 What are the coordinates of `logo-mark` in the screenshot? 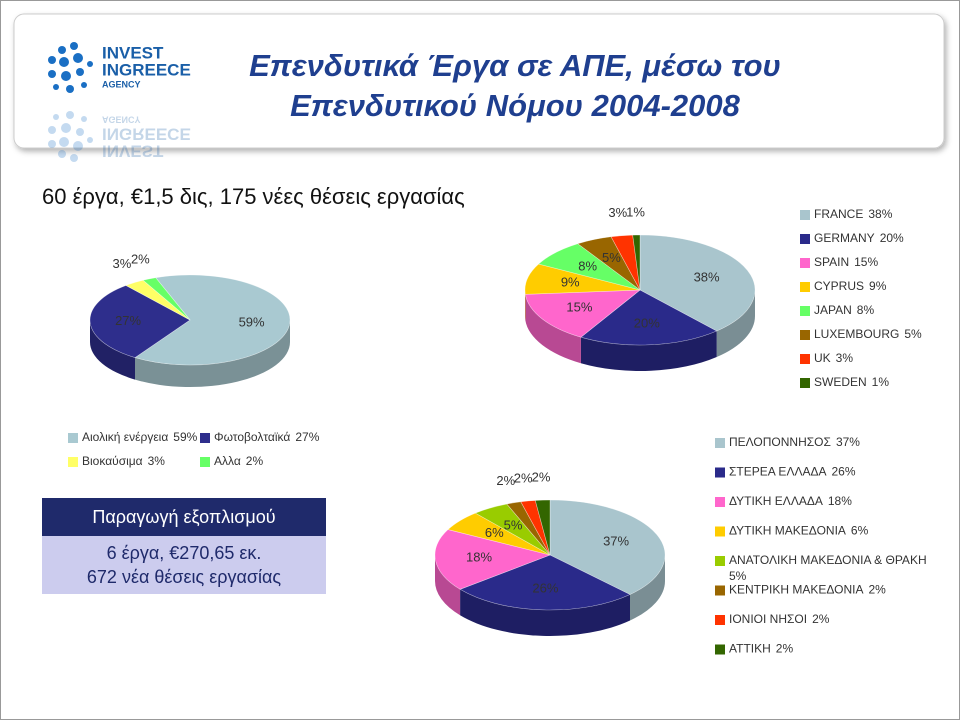 It's located at (70, 67).